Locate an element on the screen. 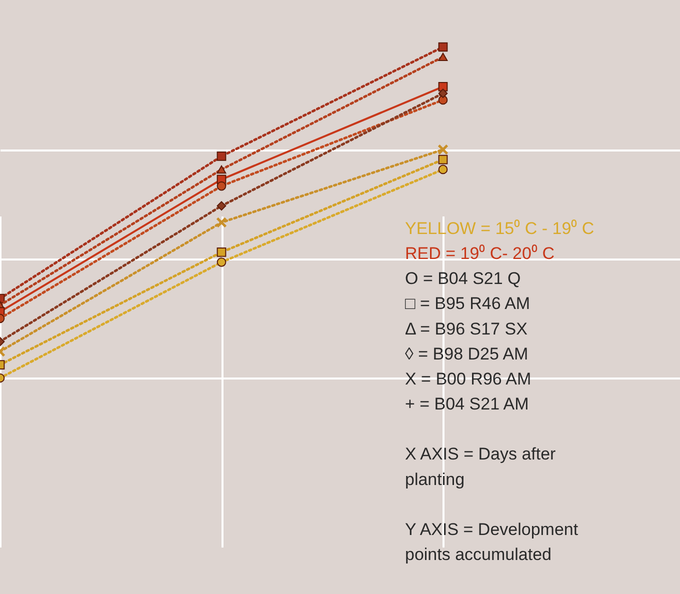  text: planting is located at coordinates (435, 479).